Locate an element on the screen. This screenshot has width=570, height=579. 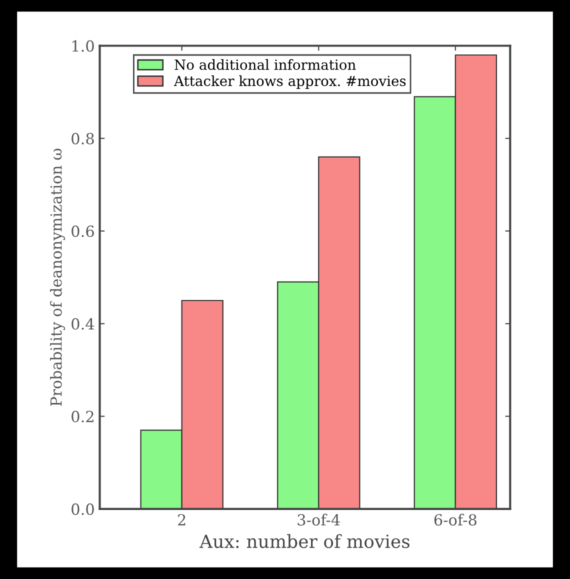
y-axis-title: Probability of deanonymization ω is located at coordinates (58, 277).